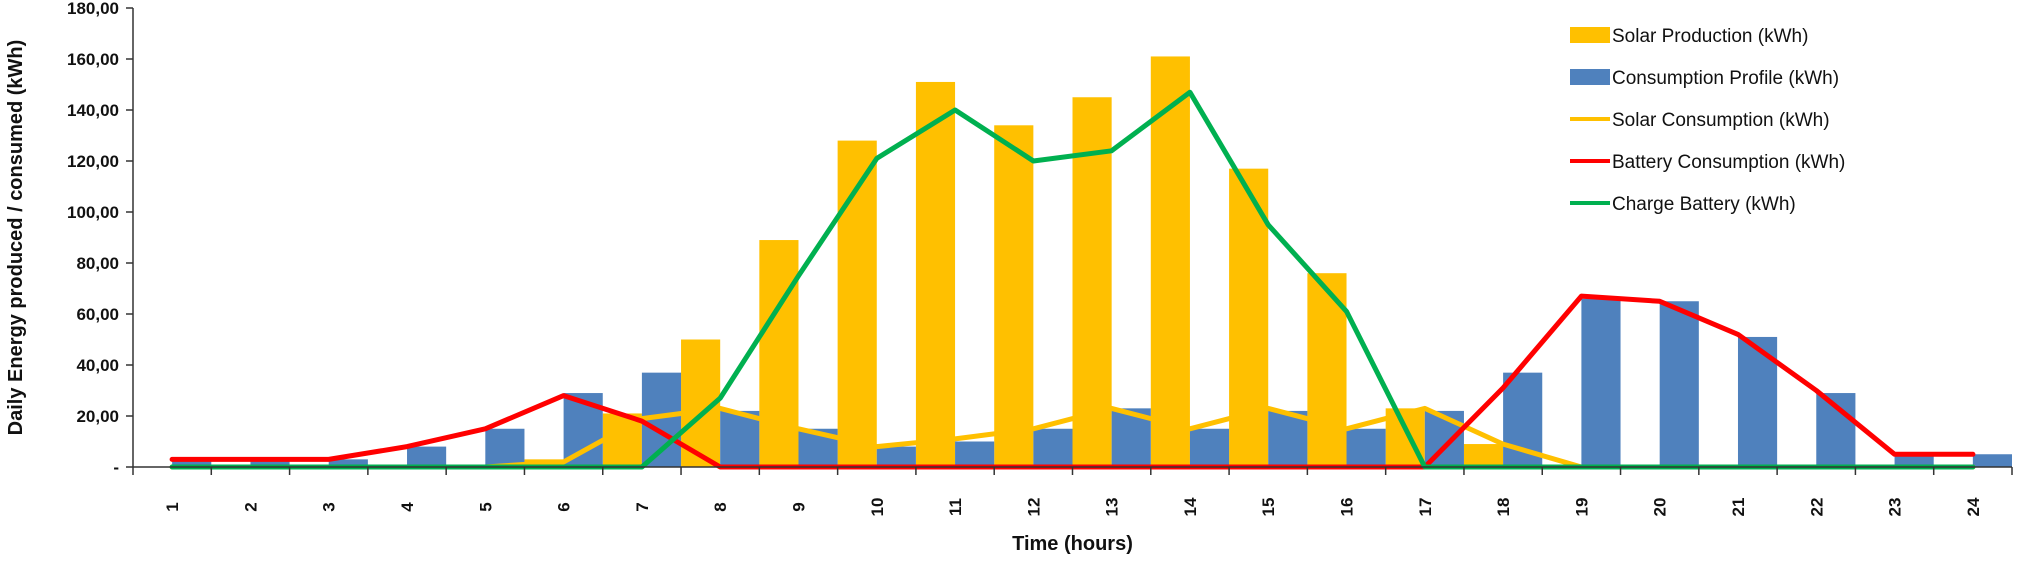 Image resolution: width=2032 pixels, height=565 pixels. Describe the element at coordinates (1268, 507) in the screenshot. I see `x-tick-label: 15` at that location.